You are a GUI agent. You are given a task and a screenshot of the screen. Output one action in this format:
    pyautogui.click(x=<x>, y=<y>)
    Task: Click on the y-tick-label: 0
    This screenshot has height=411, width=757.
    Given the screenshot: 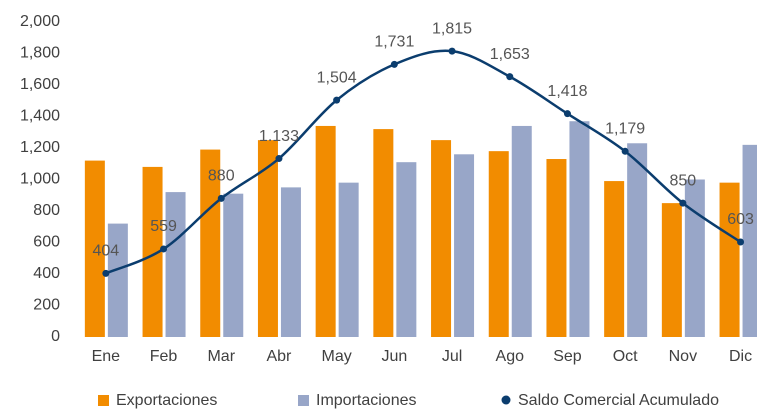 What is the action you would take?
    pyautogui.click(x=55, y=336)
    